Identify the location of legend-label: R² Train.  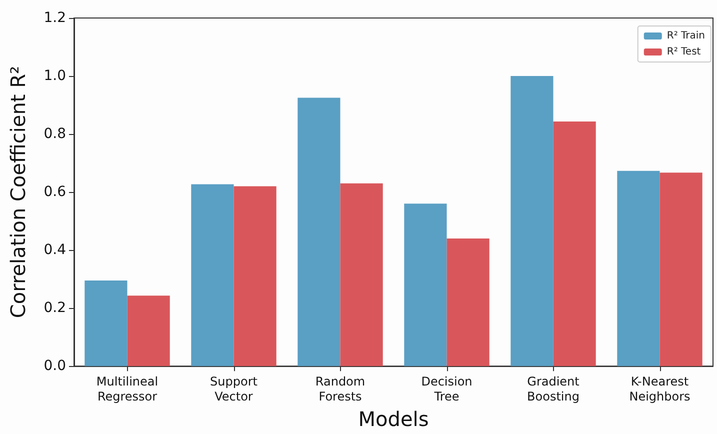
(686, 36).